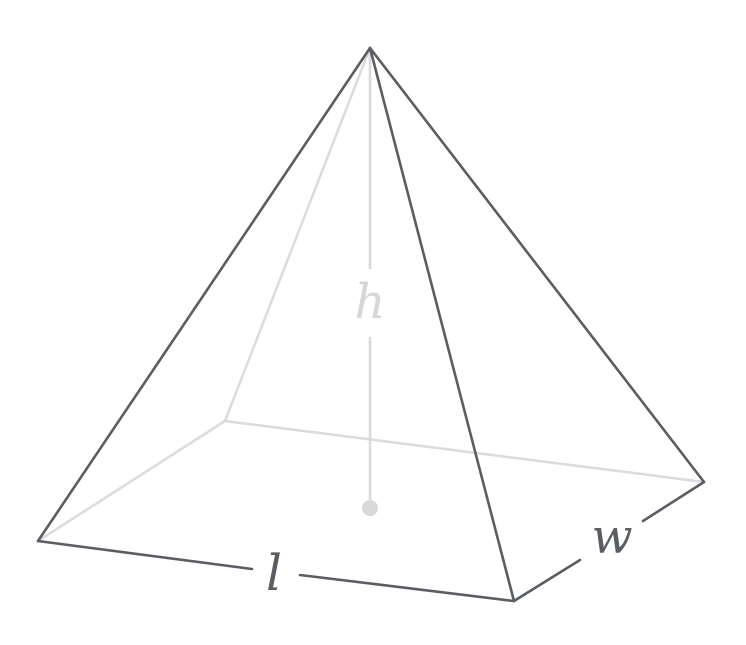  Describe the element at coordinates (370, 508) in the screenshot. I see `base-center-dot` at that location.